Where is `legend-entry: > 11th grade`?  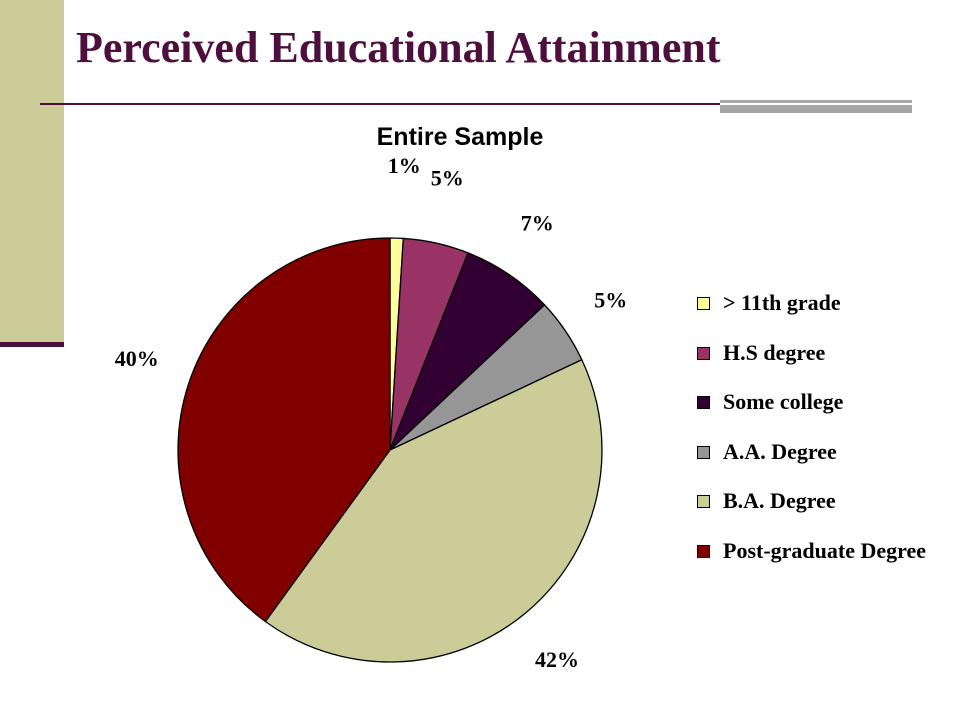
legend-entry: > 11th grade is located at coordinates (817, 302).